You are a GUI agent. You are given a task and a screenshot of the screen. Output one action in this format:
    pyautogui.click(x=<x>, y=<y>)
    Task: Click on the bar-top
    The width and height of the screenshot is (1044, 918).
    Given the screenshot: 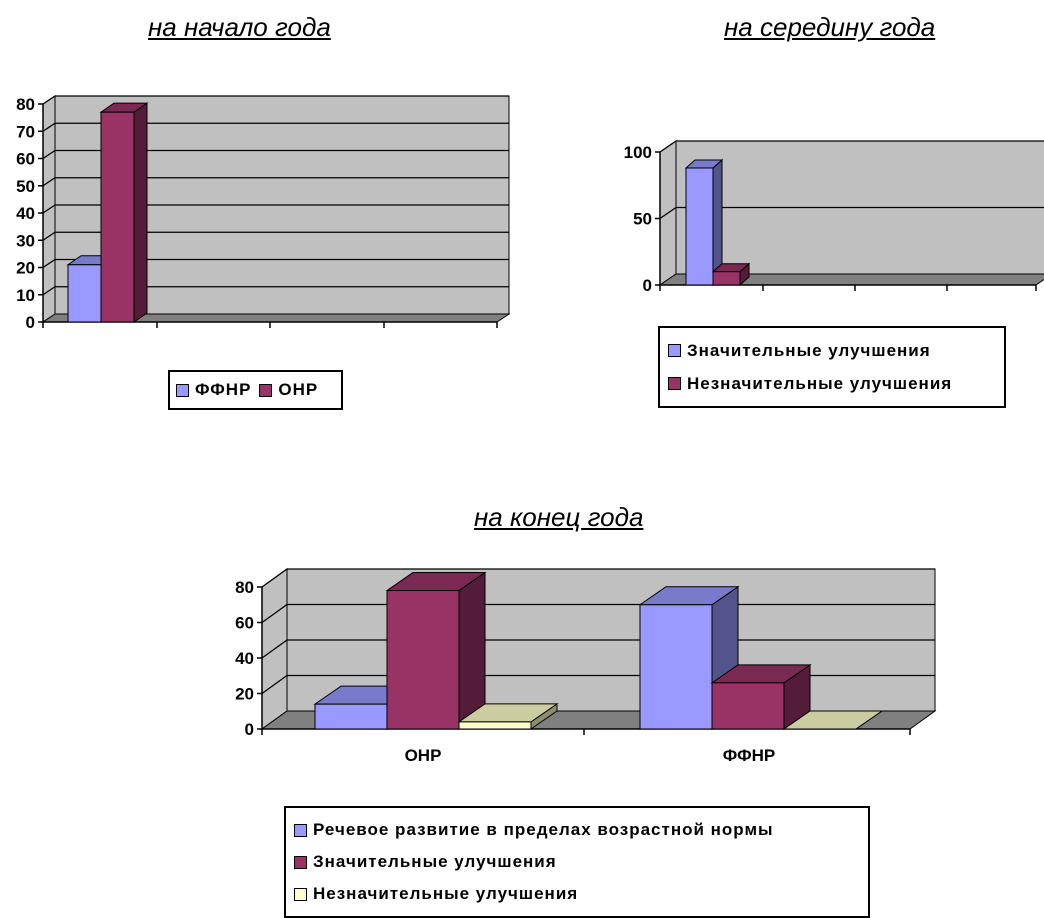 What is the action you would take?
    pyautogui.click(x=833, y=720)
    